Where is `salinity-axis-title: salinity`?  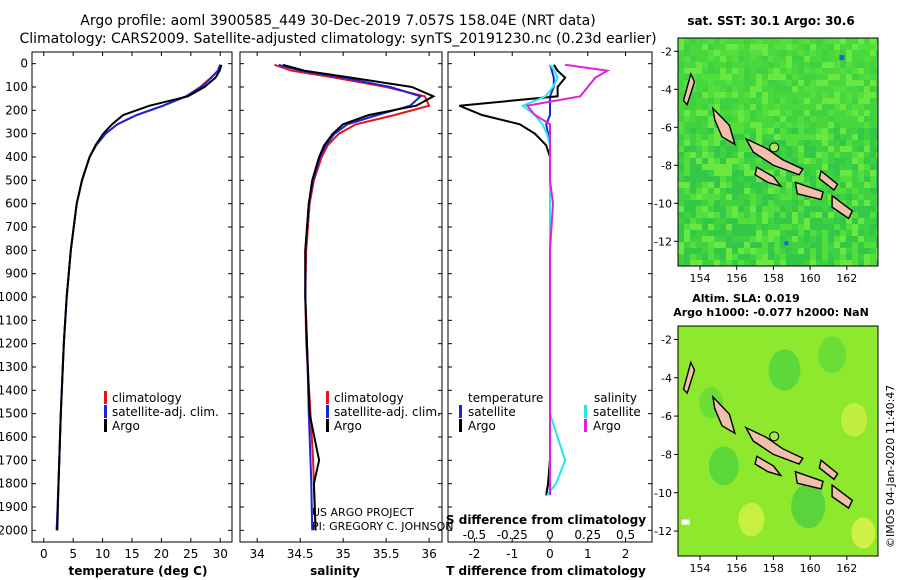 salinity-axis-title: salinity is located at coordinates (335, 571).